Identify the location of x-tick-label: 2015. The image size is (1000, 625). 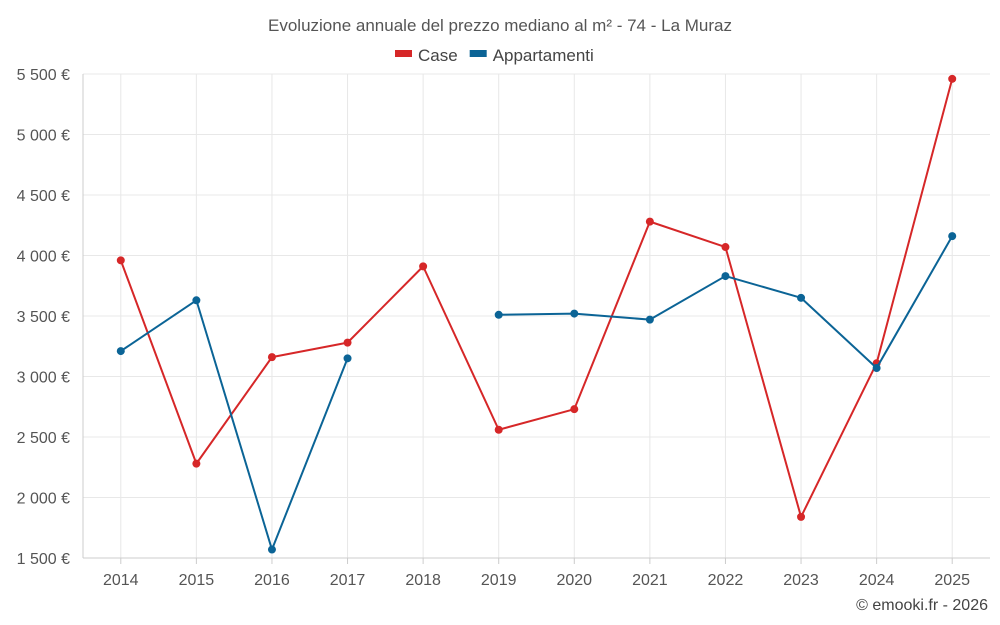
(197, 580).